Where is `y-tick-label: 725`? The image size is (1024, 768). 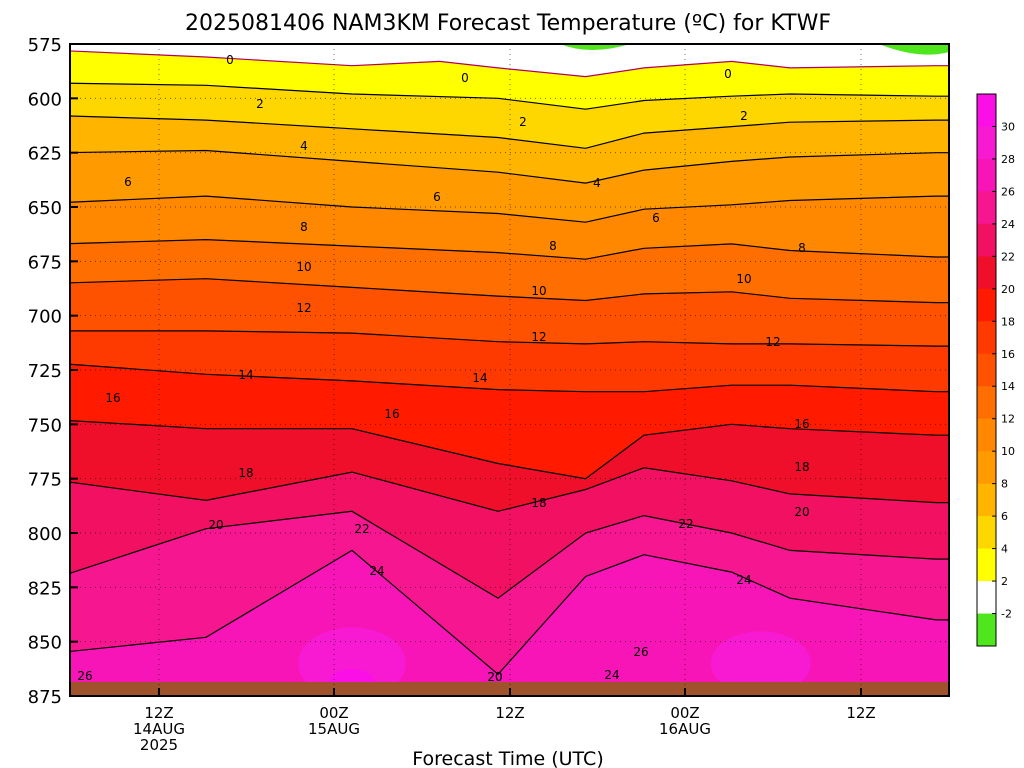 y-tick-label: 725 is located at coordinates (45, 371).